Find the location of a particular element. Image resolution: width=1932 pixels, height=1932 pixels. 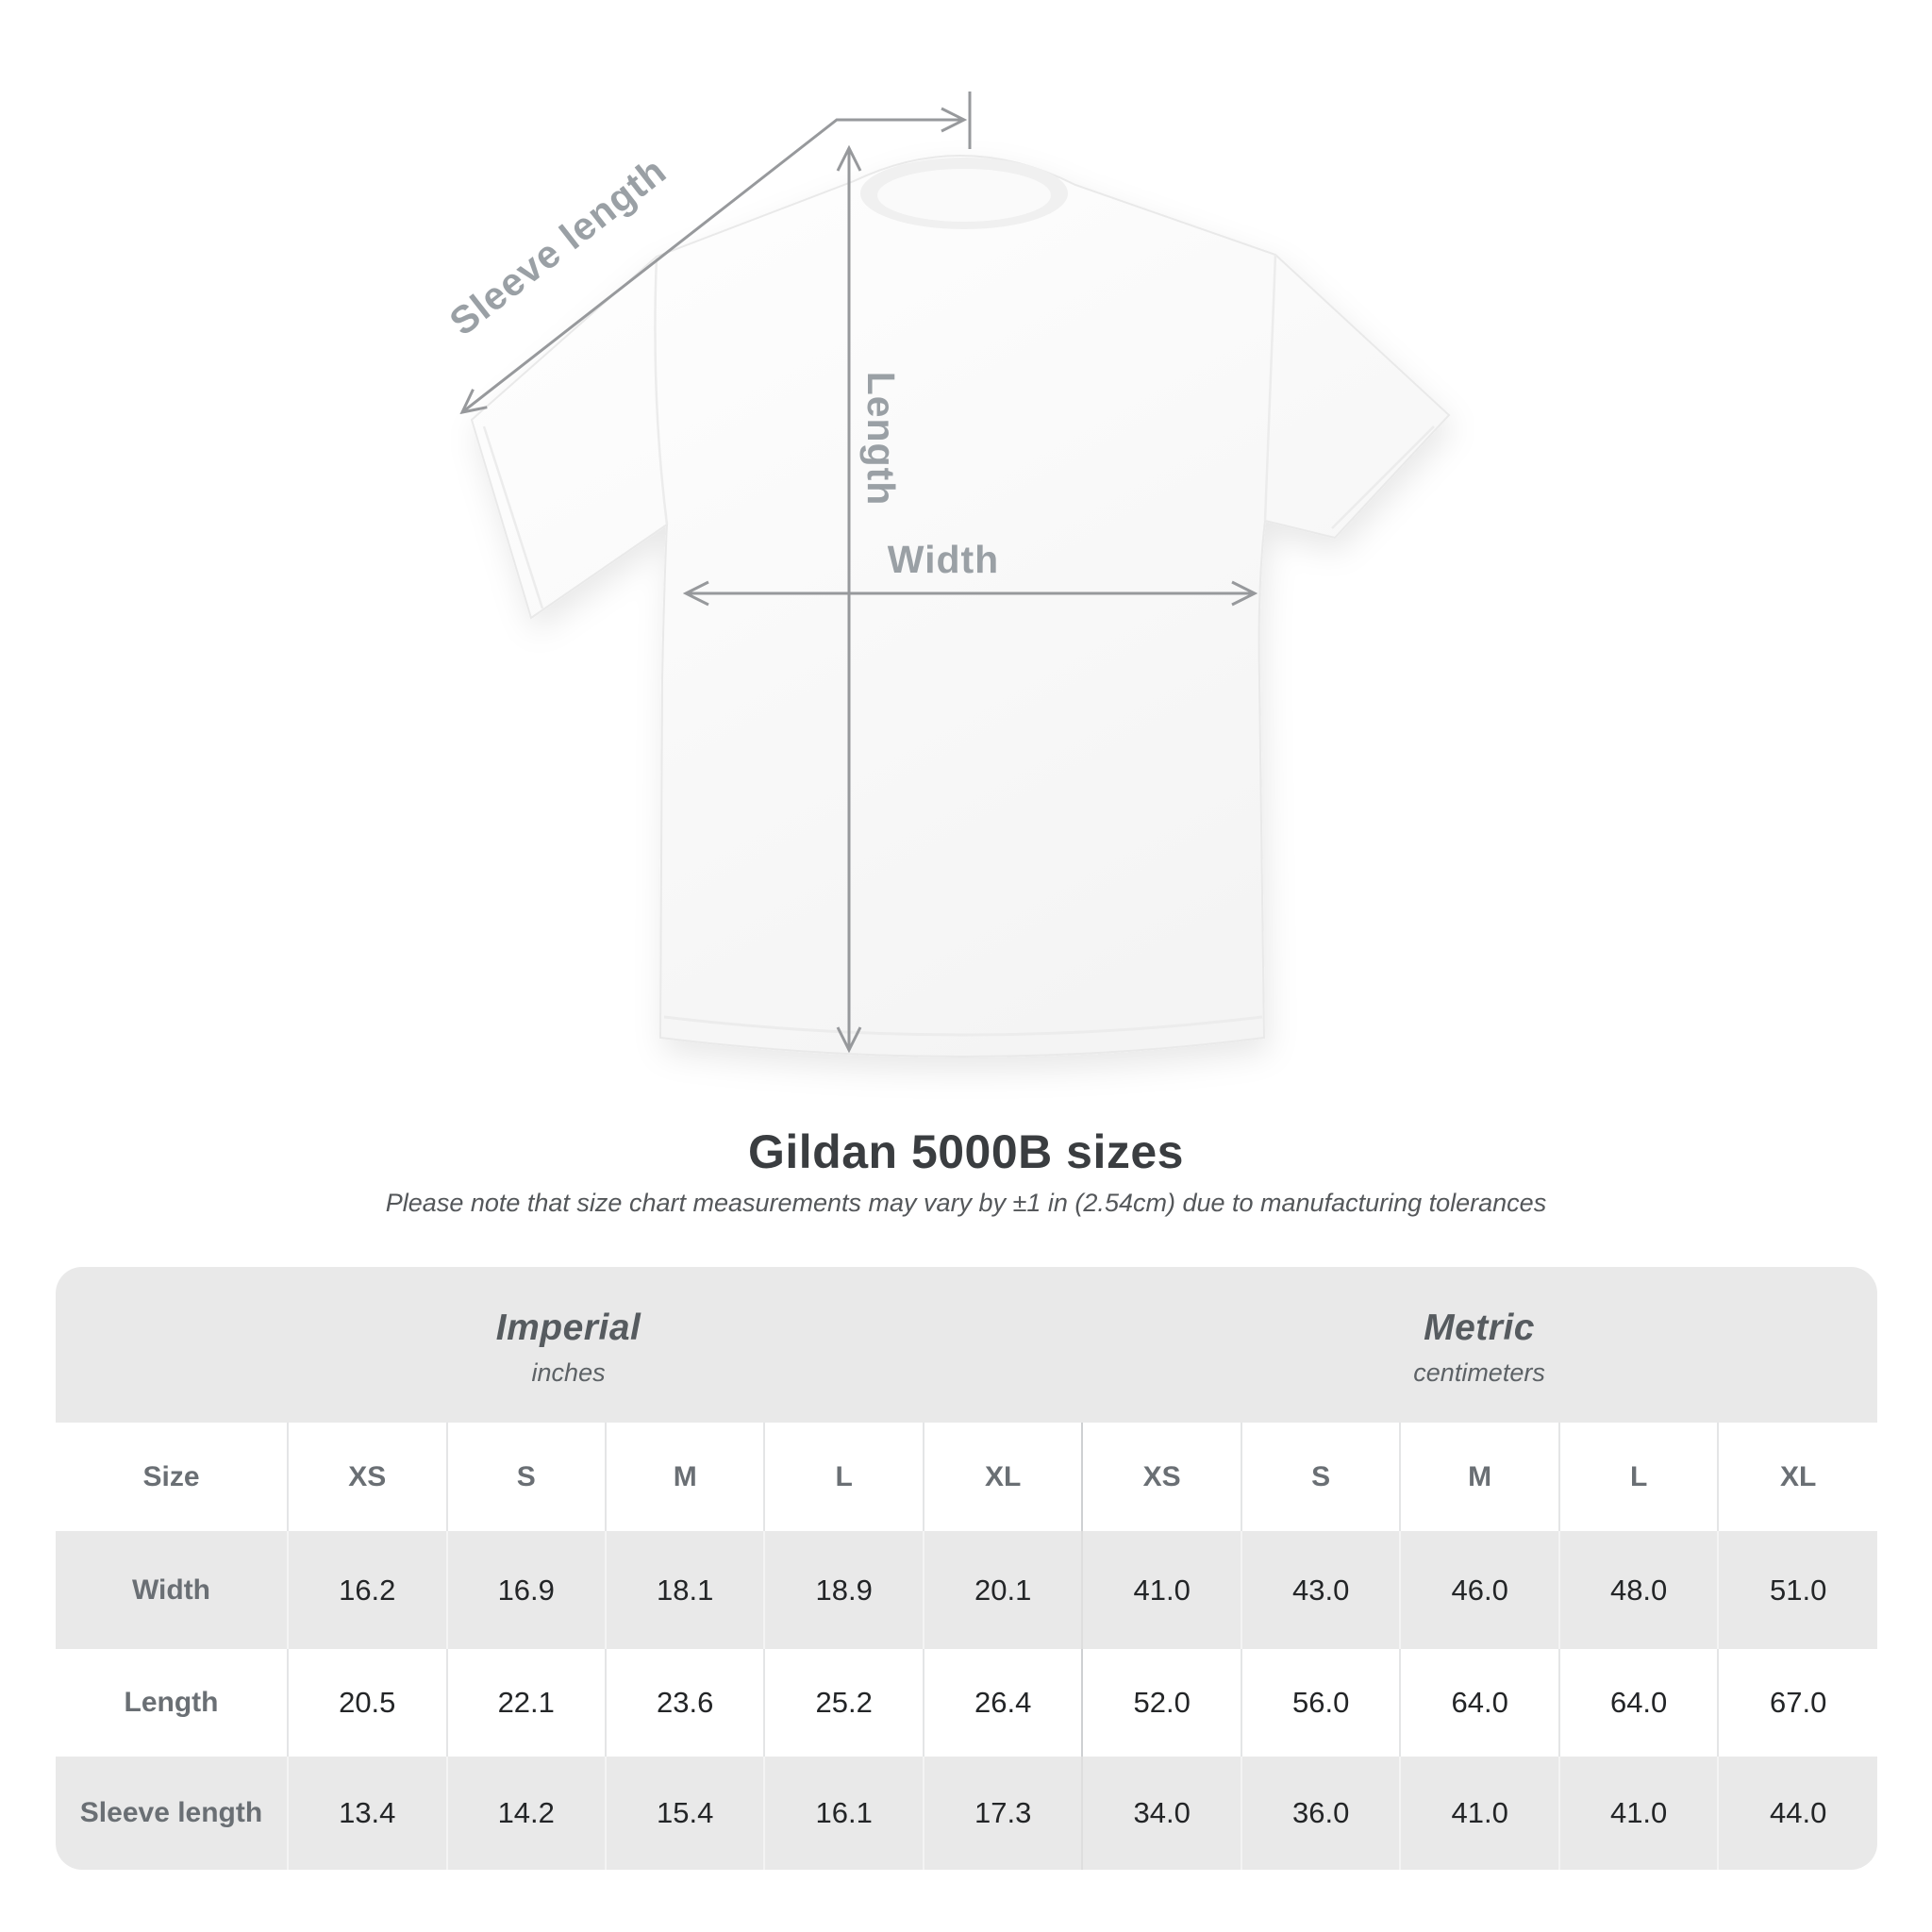

value-cell: 44.0 is located at coordinates (1797, 1814).